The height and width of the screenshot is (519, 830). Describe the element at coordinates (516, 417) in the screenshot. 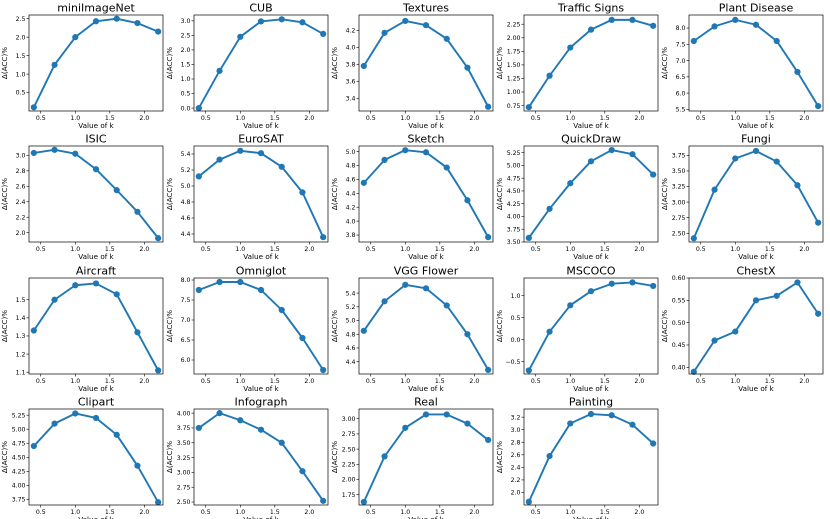

I see `y-tick-label: 3.2` at that location.